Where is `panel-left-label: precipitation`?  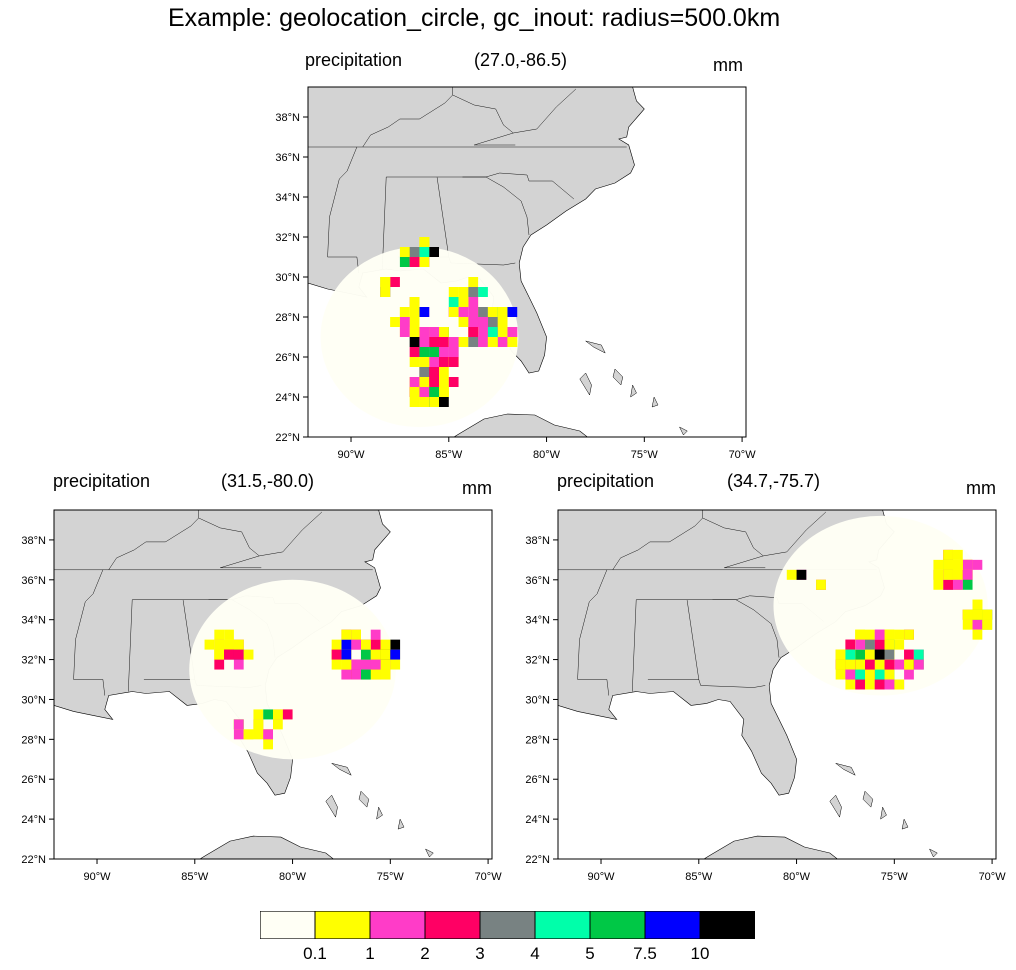
panel-left-label: precipitation is located at coordinates (606, 481).